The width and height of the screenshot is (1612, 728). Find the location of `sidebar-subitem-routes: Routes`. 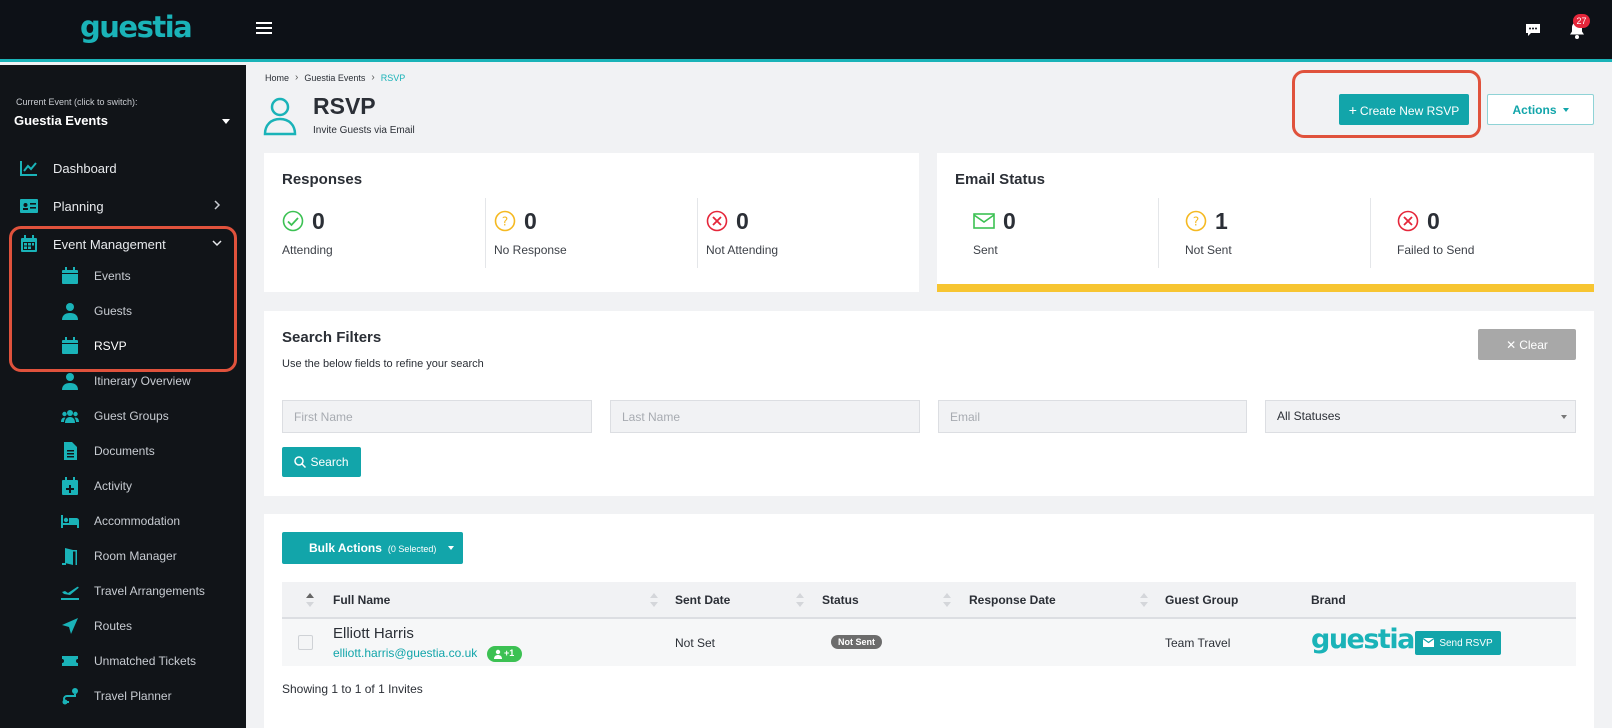

sidebar-subitem-routes: Routes is located at coordinates (123, 626).